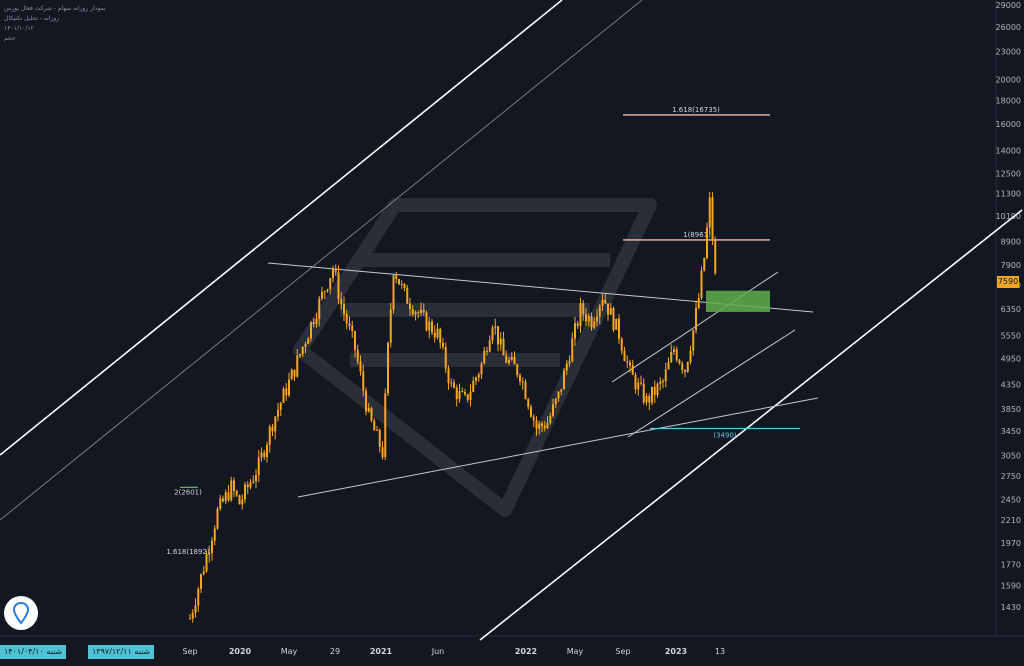 Image resolution: width=1024 pixels, height=666 pixels. I want to click on x-tick-label: 2023, so click(676, 651).